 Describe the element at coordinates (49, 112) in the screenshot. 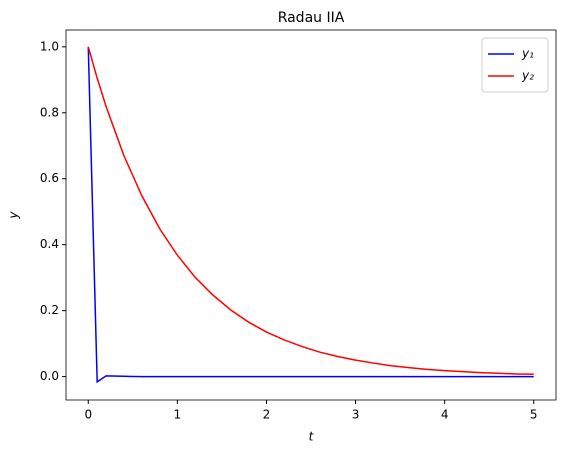

I see `y-tick-label: 0.8` at that location.